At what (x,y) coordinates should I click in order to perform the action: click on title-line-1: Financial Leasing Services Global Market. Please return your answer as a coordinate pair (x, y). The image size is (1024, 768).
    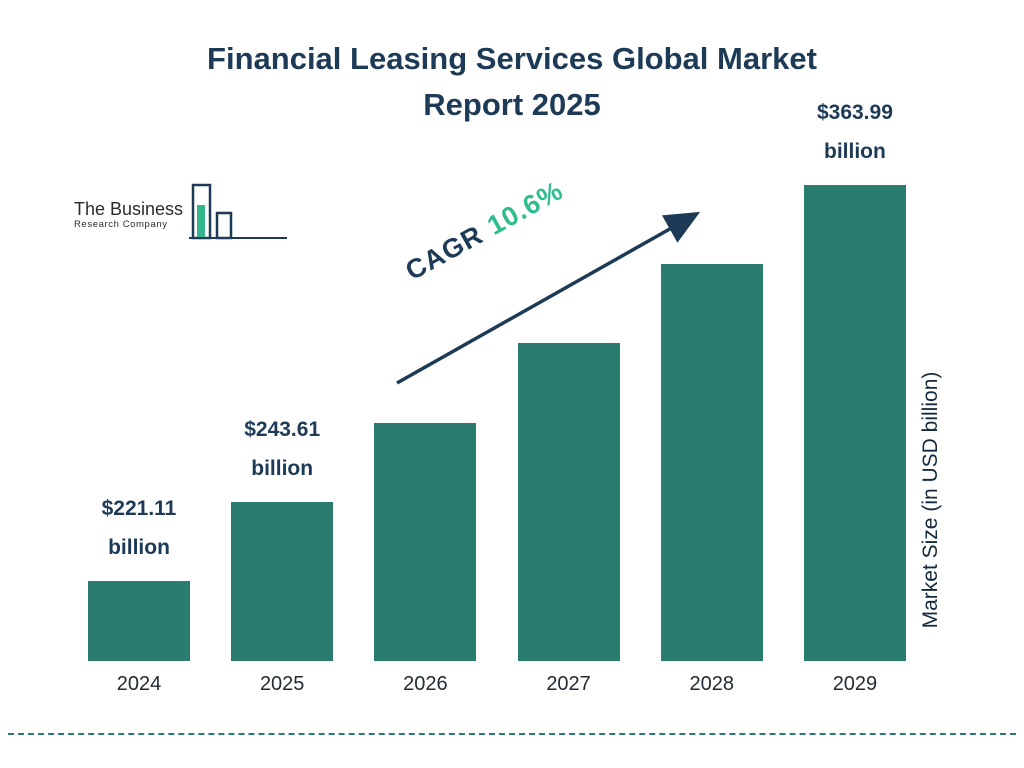
    Looking at the image, I should click on (512, 58).